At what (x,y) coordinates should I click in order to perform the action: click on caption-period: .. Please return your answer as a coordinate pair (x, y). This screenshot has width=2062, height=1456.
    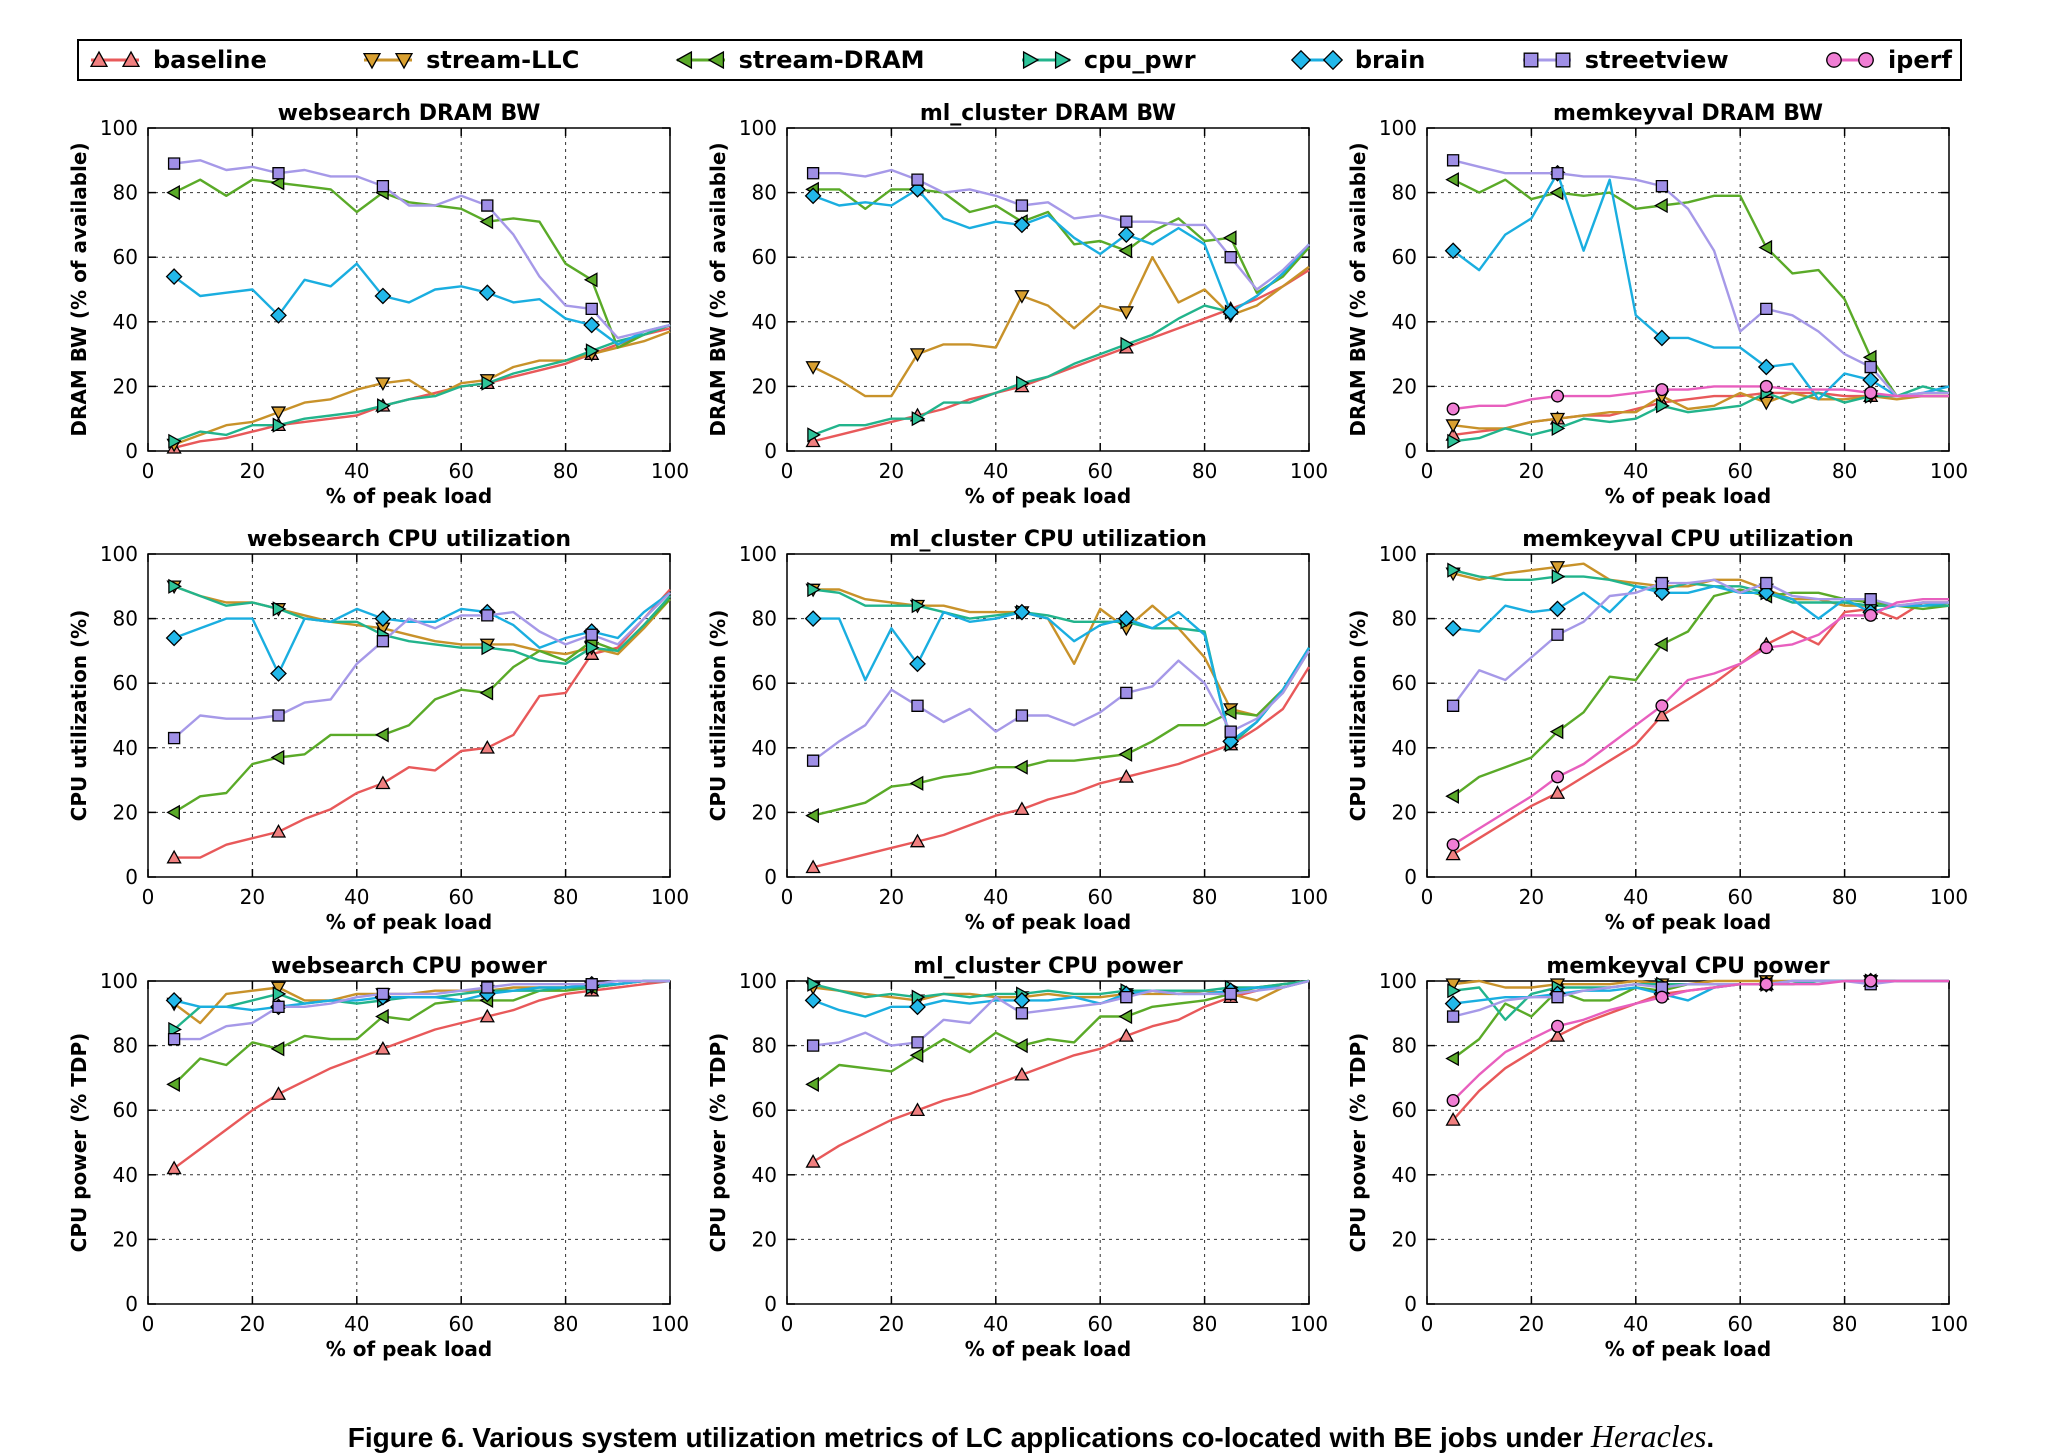
    Looking at the image, I should click on (1710, 1437).